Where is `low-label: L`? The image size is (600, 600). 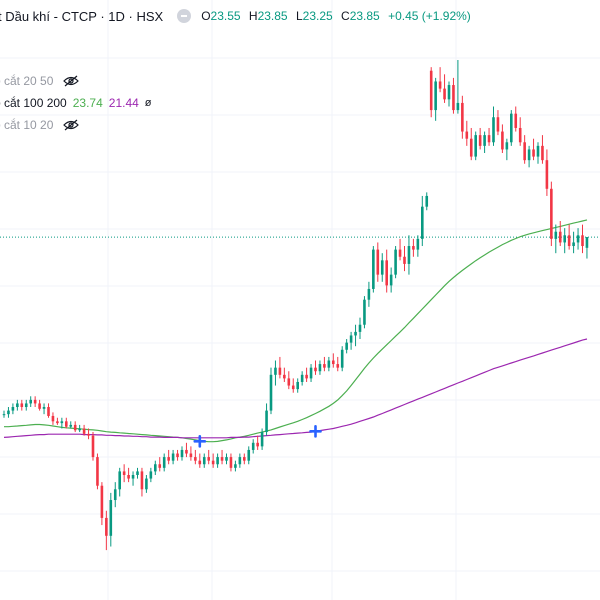
low-label: L is located at coordinates (299, 16).